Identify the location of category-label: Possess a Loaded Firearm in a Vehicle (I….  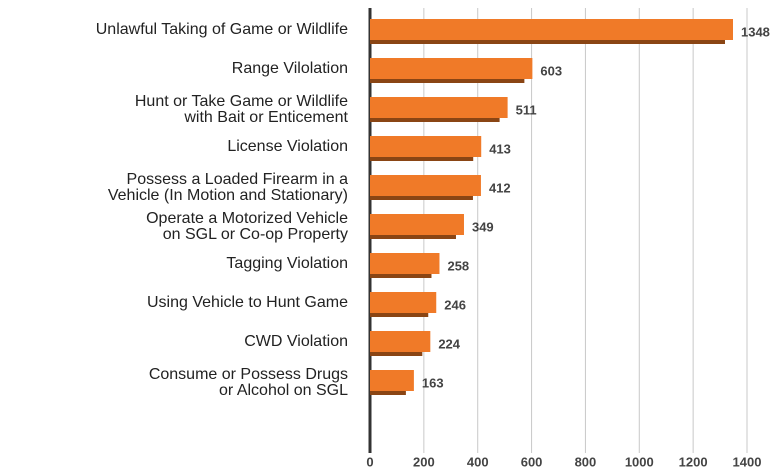
(227, 187).